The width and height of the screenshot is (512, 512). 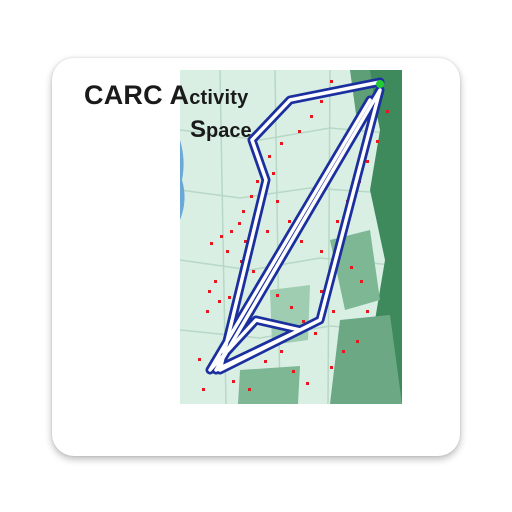 I want to click on app-title-line1: CARC Activity, so click(x=166, y=95).